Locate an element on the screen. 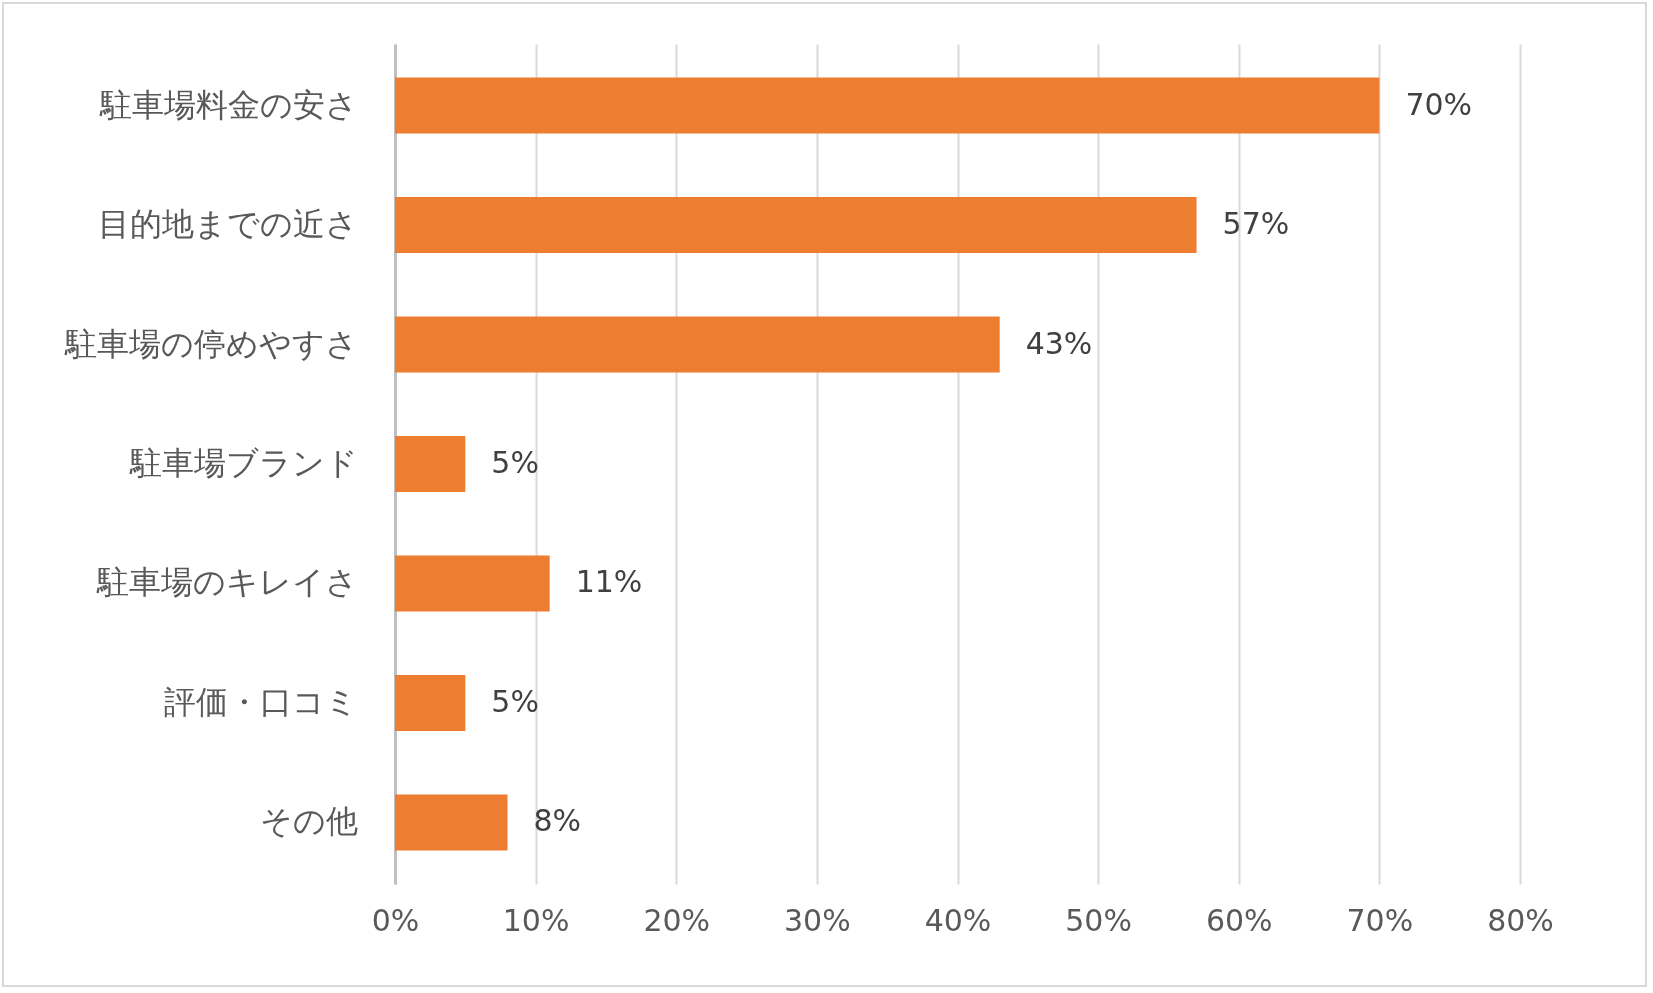  data-label: 11% is located at coordinates (609, 582).